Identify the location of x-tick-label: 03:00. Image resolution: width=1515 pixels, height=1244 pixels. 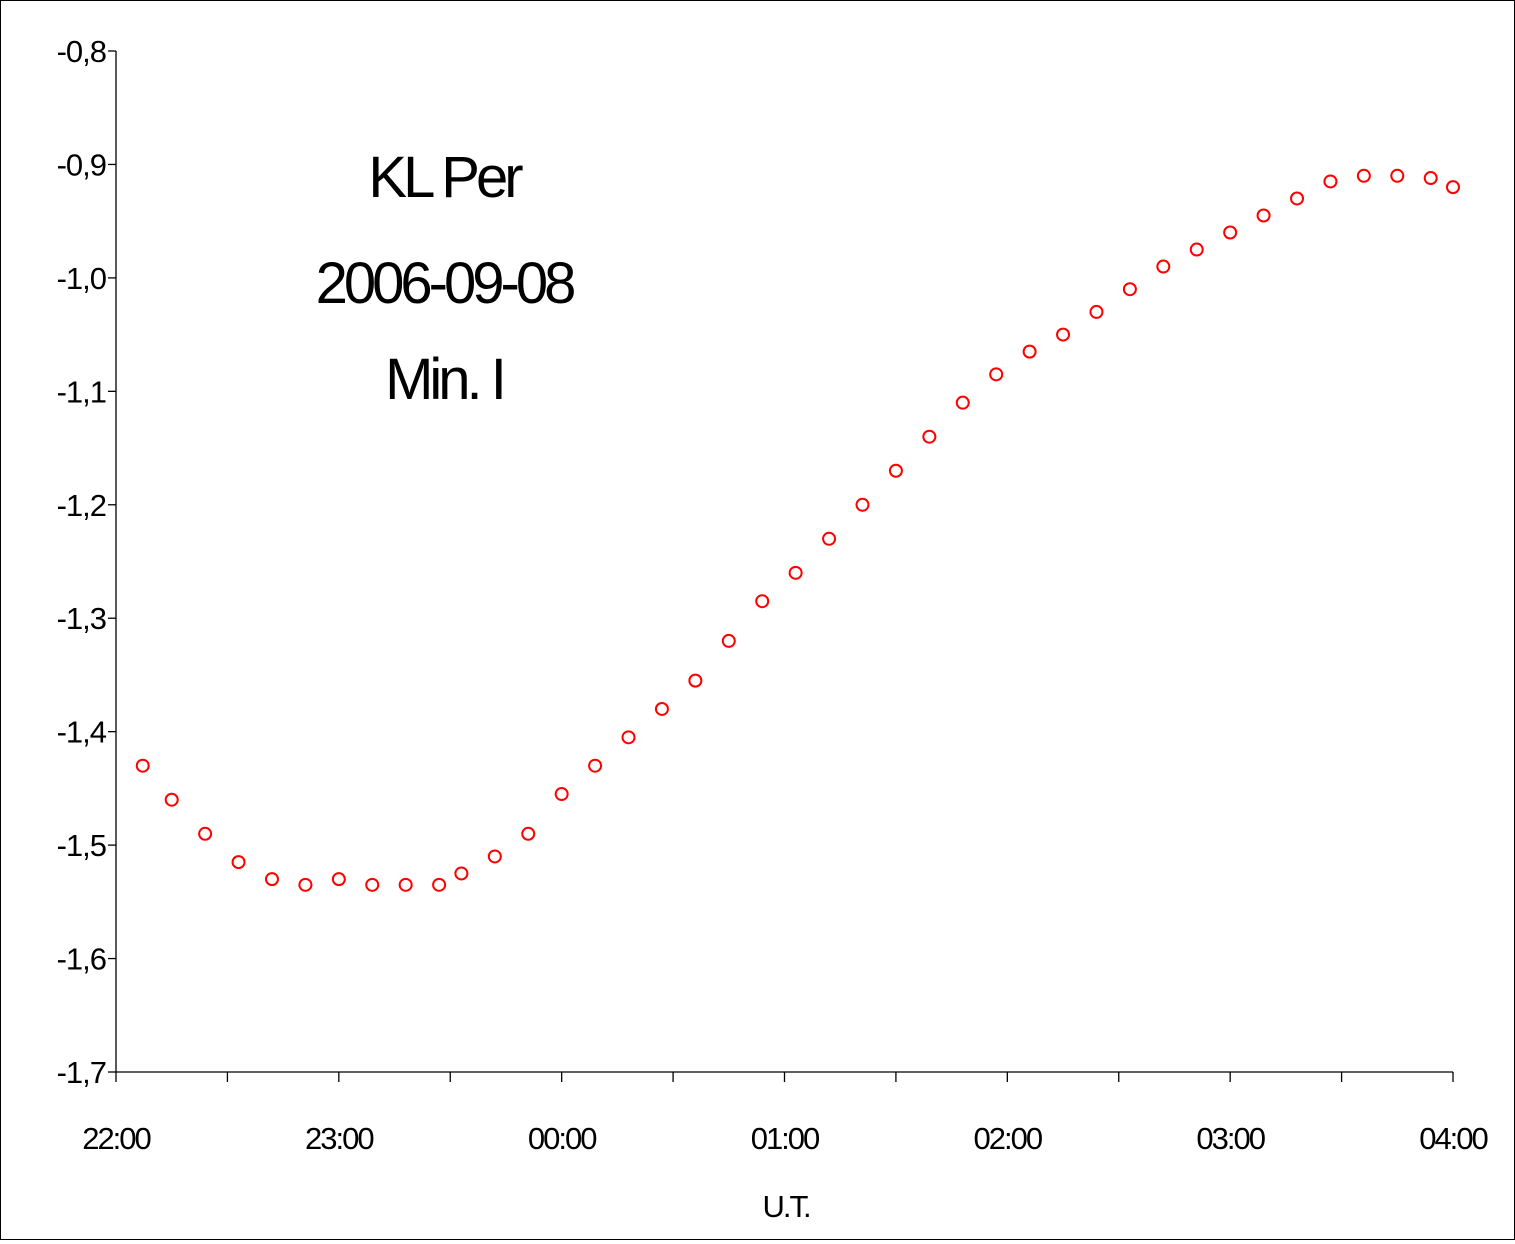
(1230, 1138).